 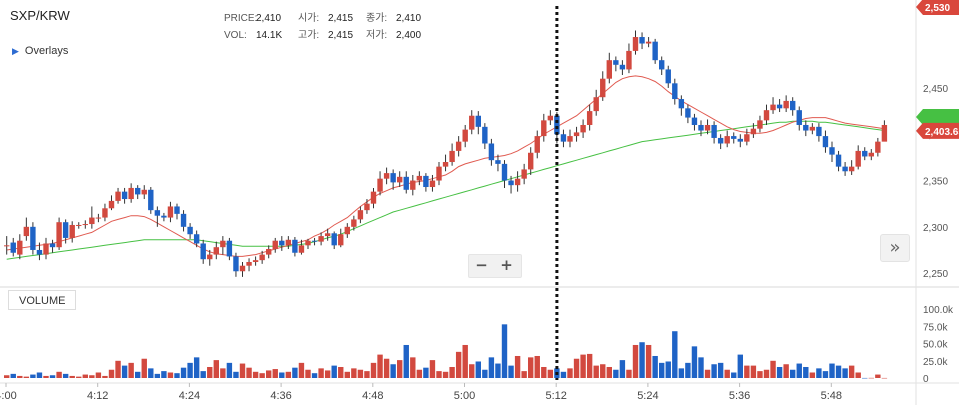 What do you see at coordinates (937, 130) in the screenshot?
I see `current-price-badge-shape` at bounding box center [937, 130].